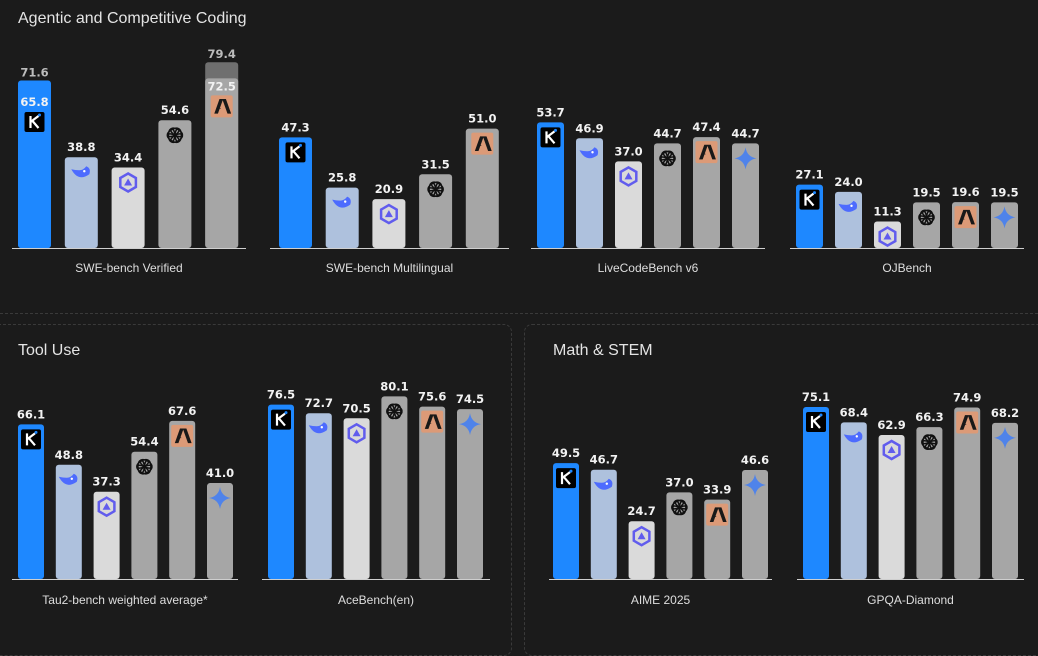 Image resolution: width=1038 pixels, height=656 pixels. Describe the element at coordinates (854, 412) in the screenshot. I see `data-label: 68.4` at that location.